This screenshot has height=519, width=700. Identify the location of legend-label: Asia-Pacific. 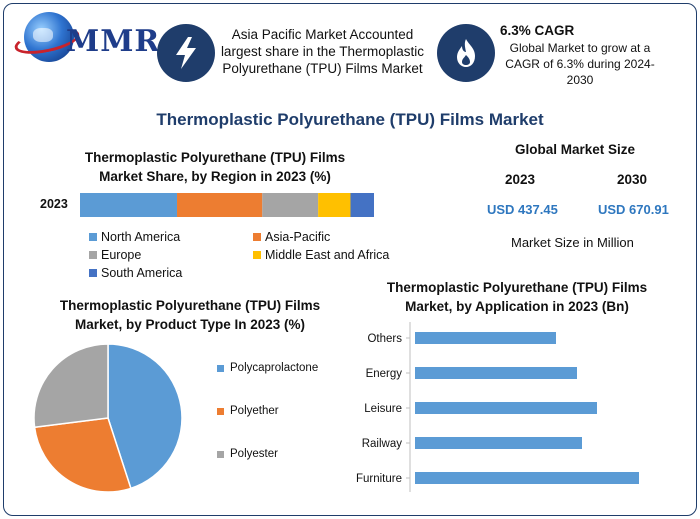
(298, 237).